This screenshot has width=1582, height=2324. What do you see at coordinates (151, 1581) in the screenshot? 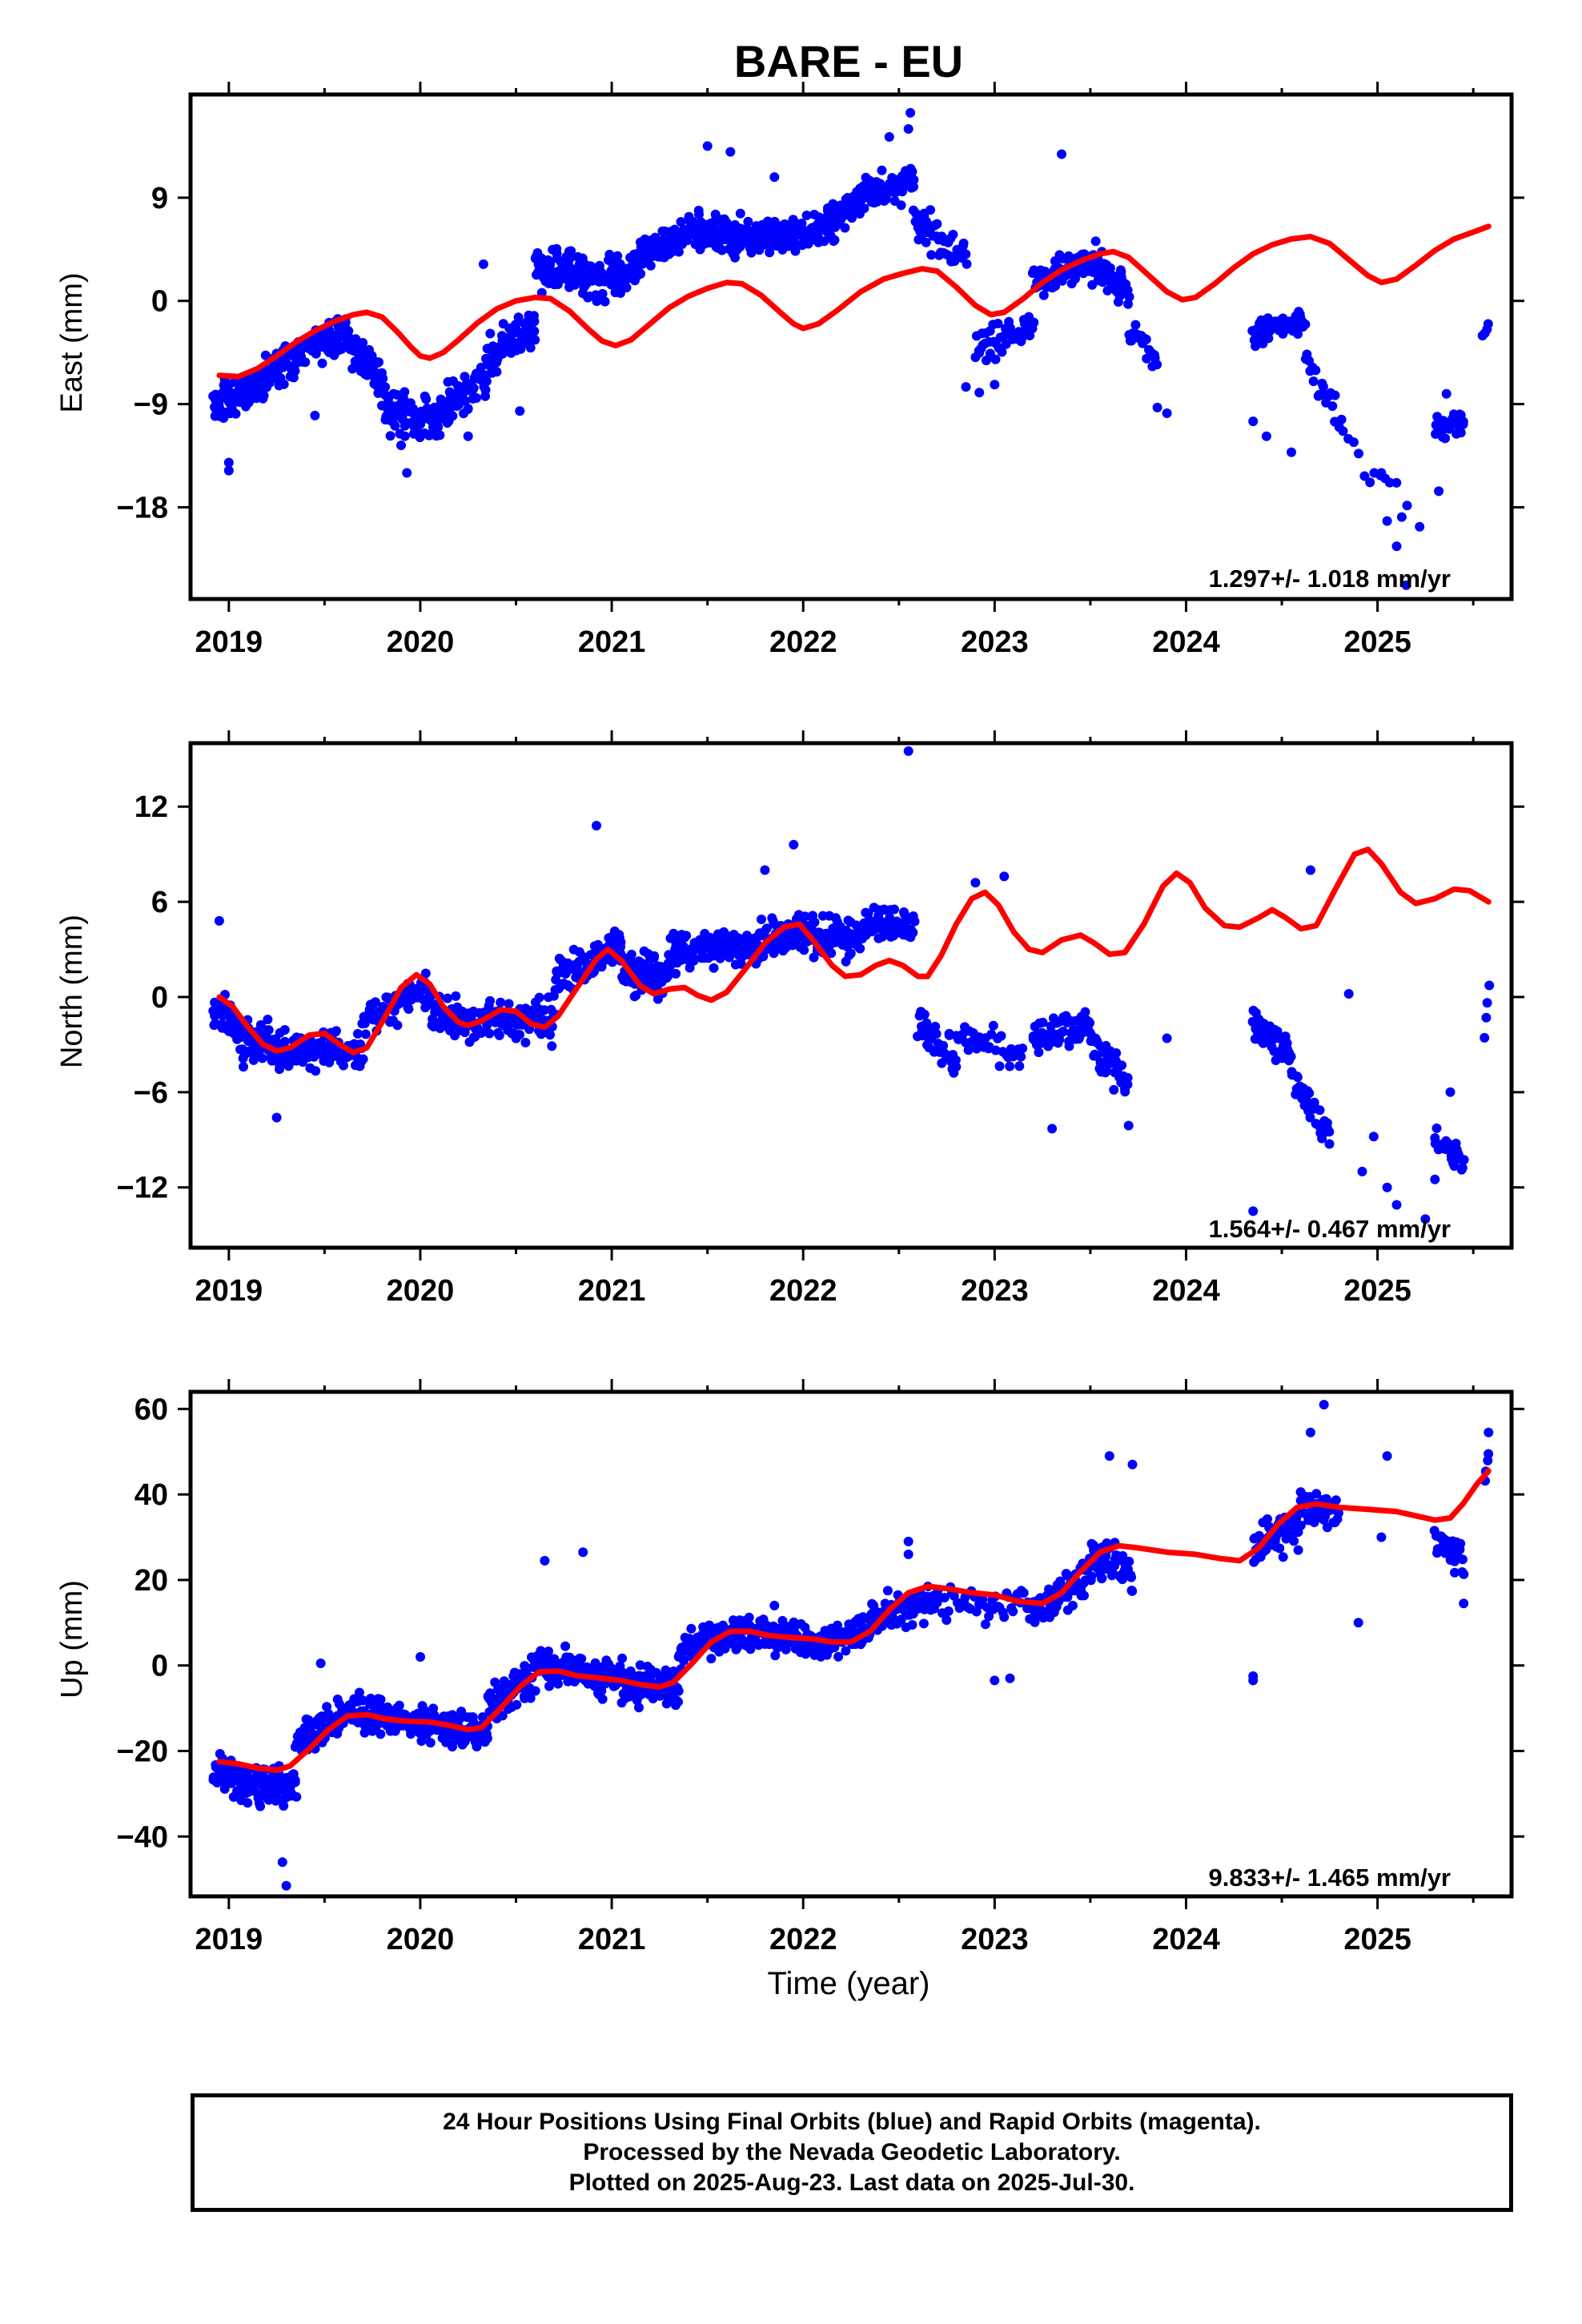
I see `up-y-tick-label: 20` at bounding box center [151, 1581].